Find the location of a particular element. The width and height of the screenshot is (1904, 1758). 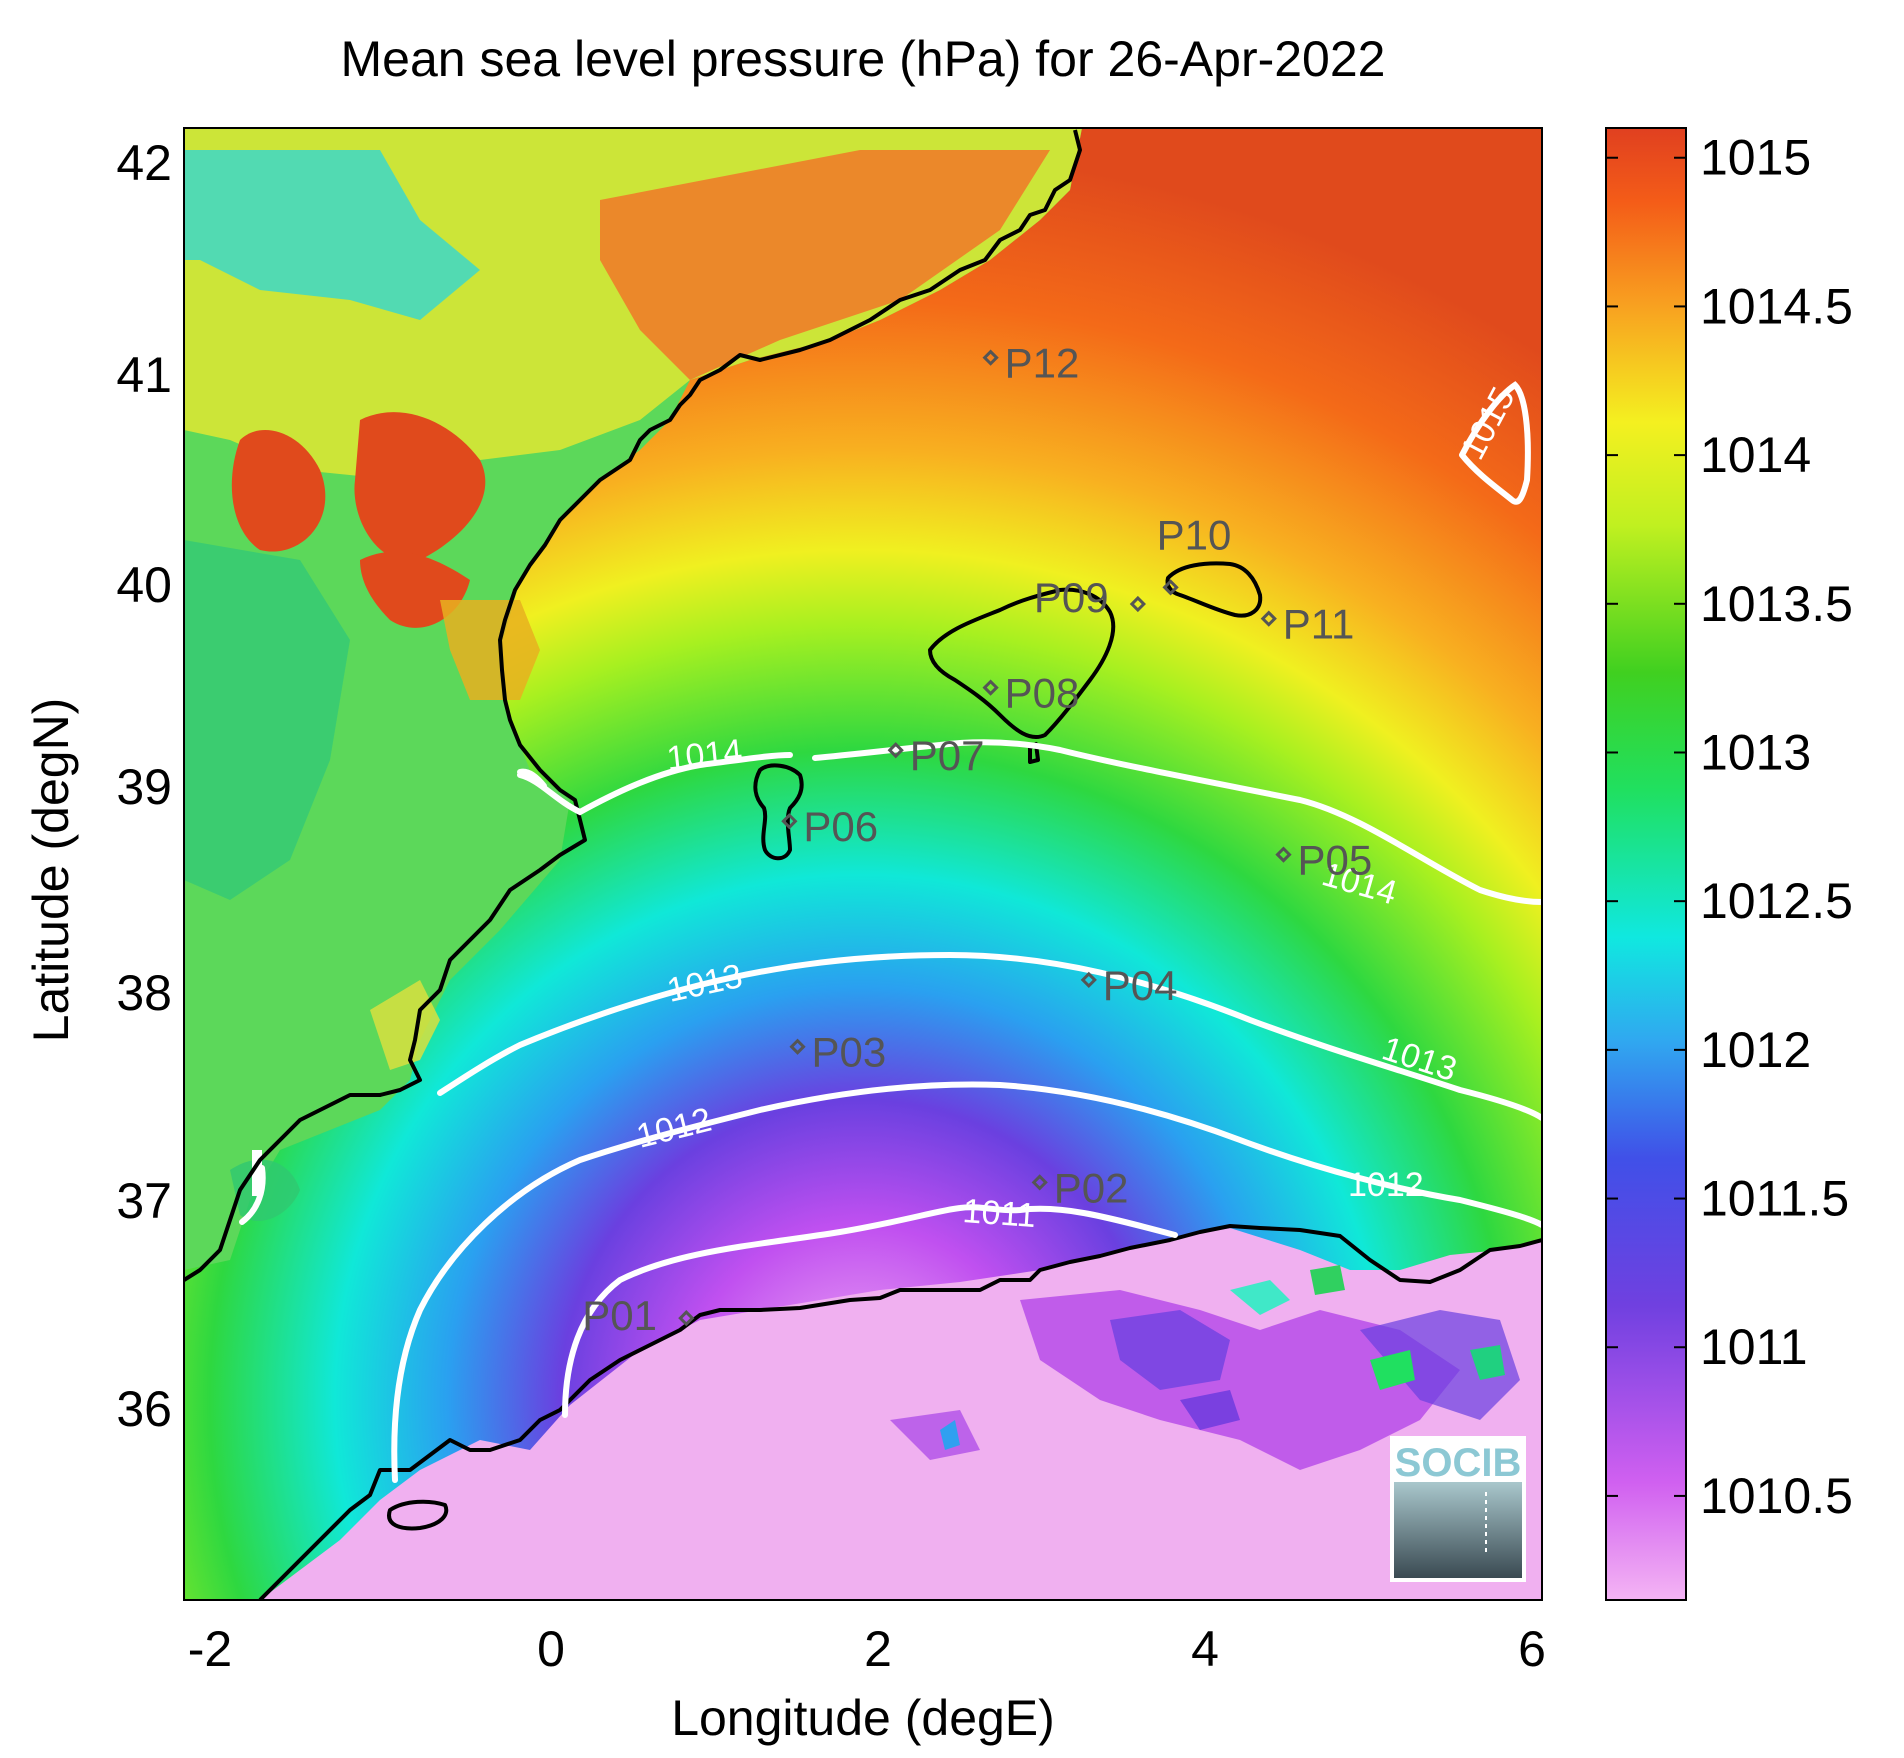

station-marker-p12 is located at coordinates (990, 357).